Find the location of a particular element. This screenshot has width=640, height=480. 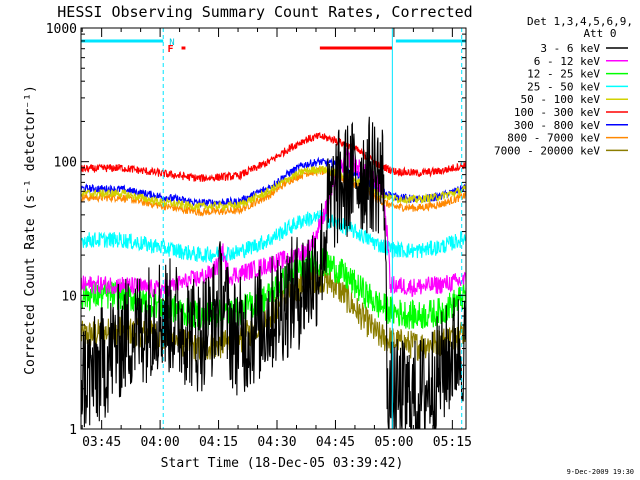

legend-header-line-2: Att 0 is located at coordinates (599, 33).